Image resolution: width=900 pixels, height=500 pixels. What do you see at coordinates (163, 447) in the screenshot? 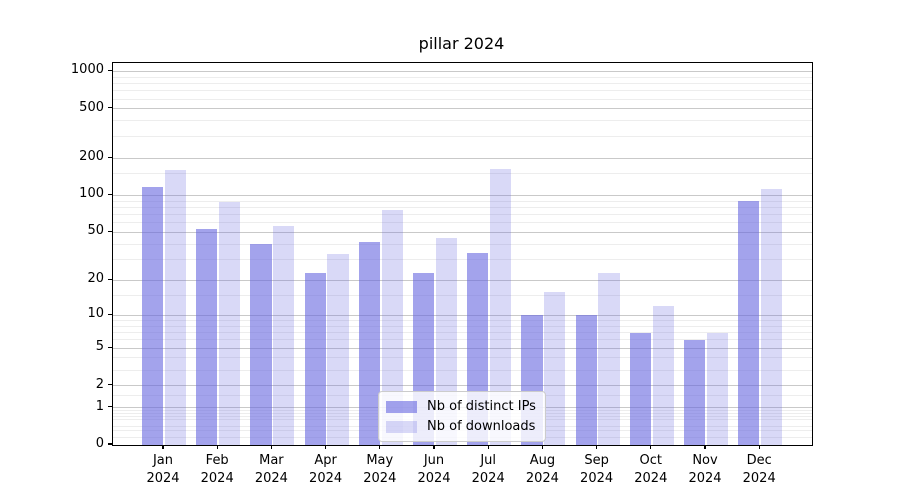
I see `x-tick-jan-2024` at bounding box center [163, 447].